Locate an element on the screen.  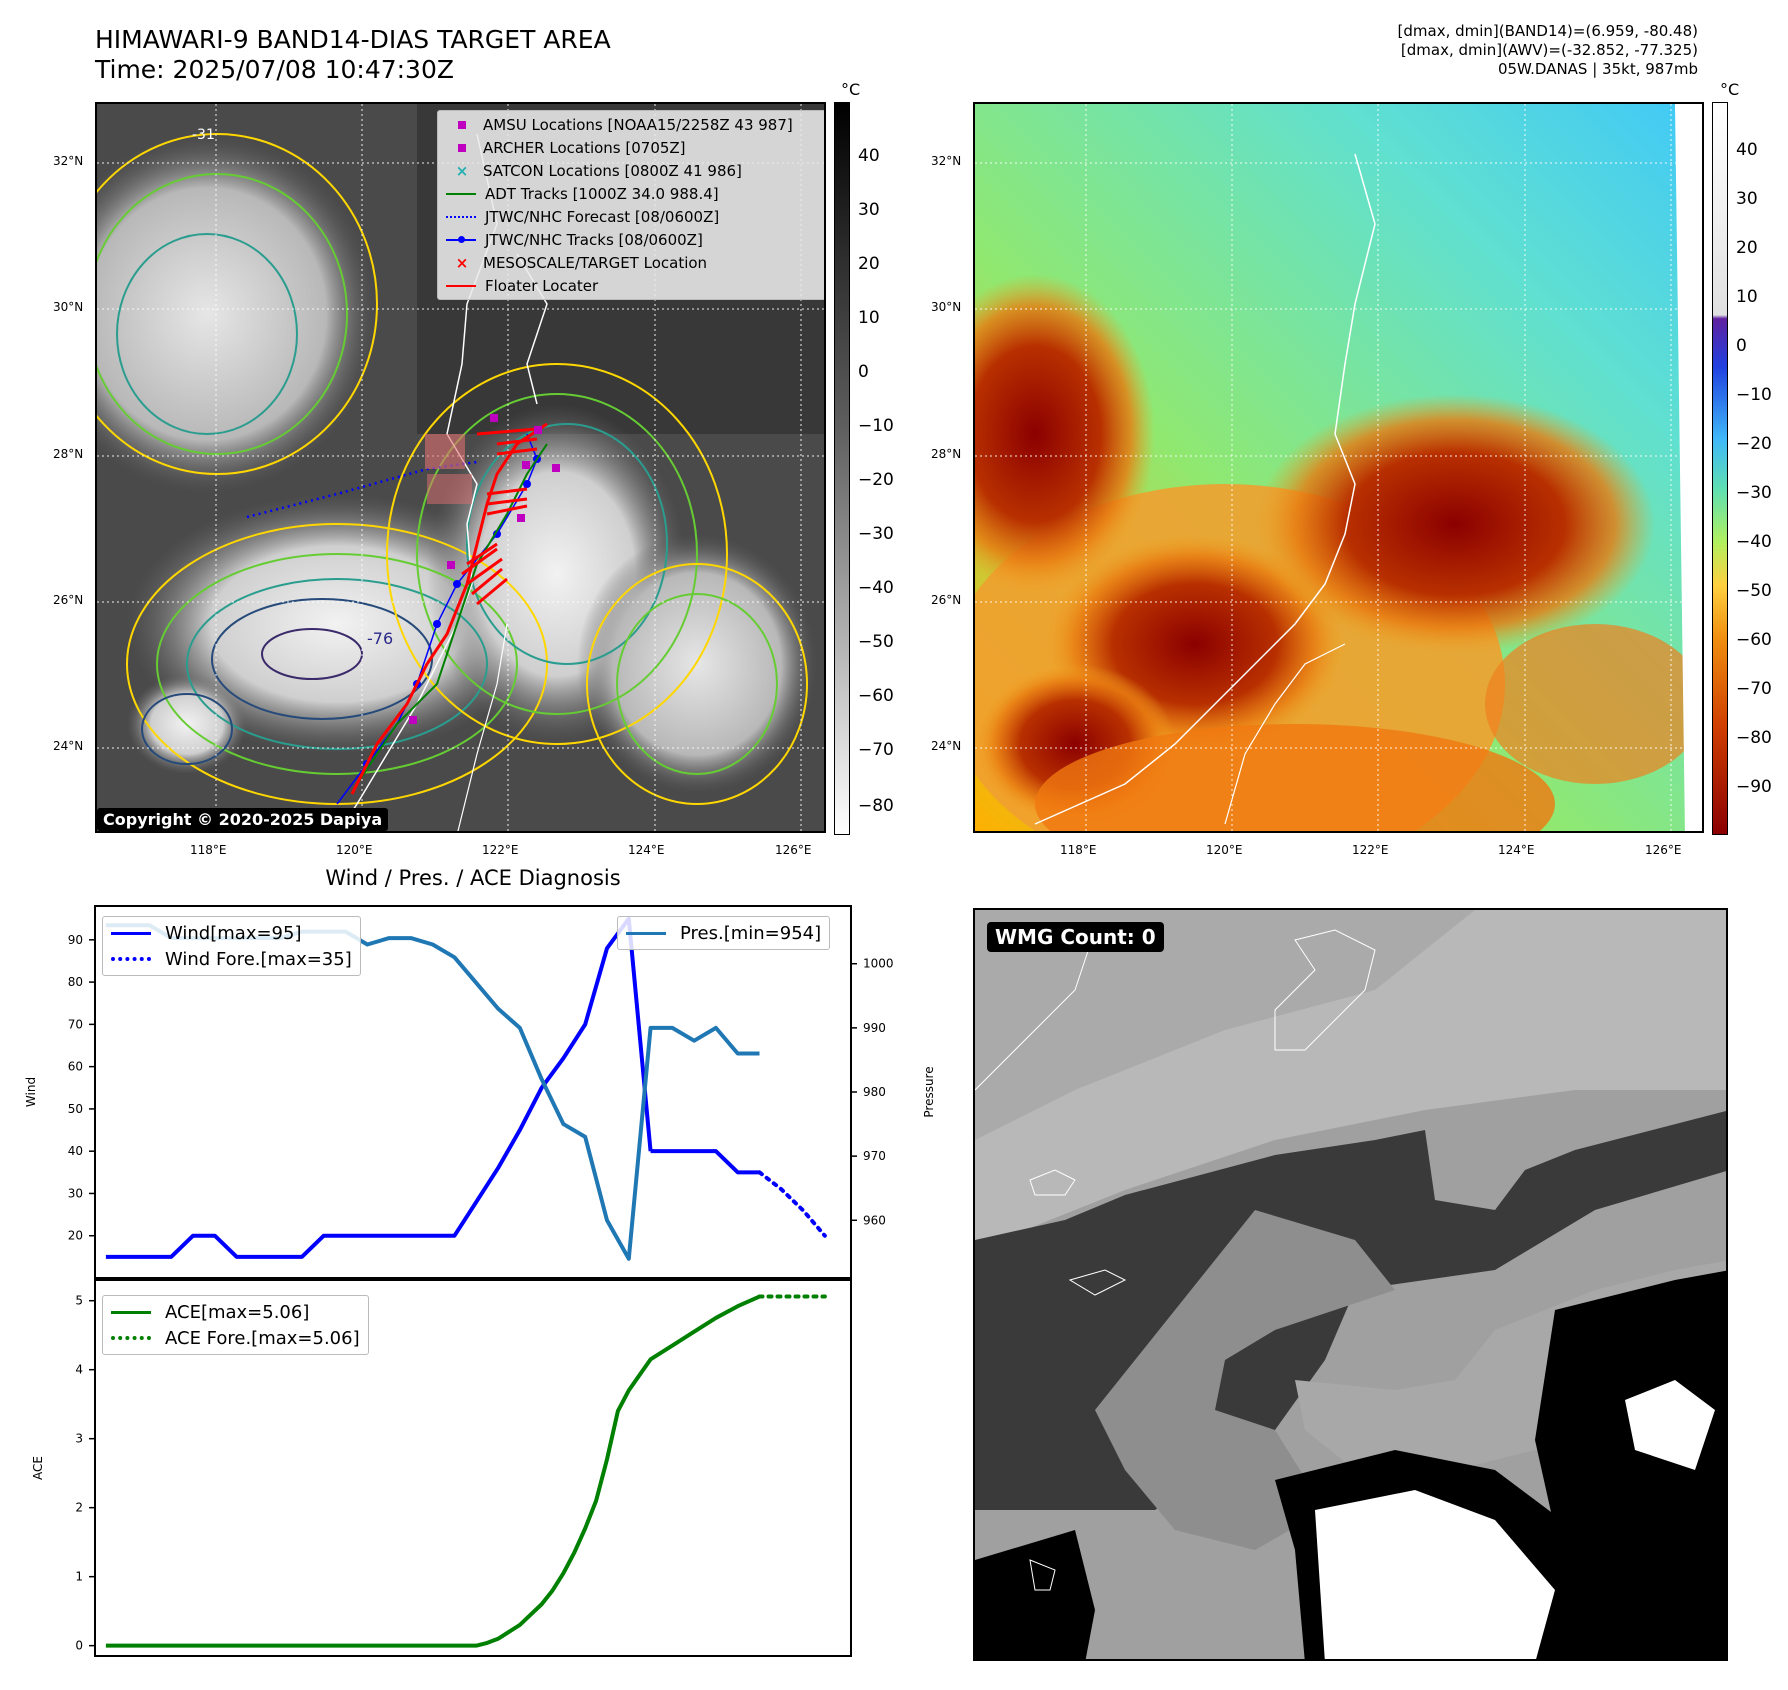
colorbar-left is located at coordinates (842, 468).